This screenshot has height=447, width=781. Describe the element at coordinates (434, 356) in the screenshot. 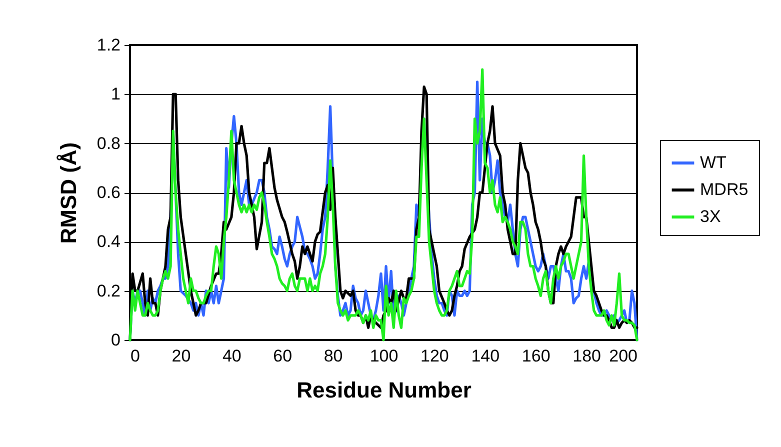

I see `x-tick-label: 120` at that location.